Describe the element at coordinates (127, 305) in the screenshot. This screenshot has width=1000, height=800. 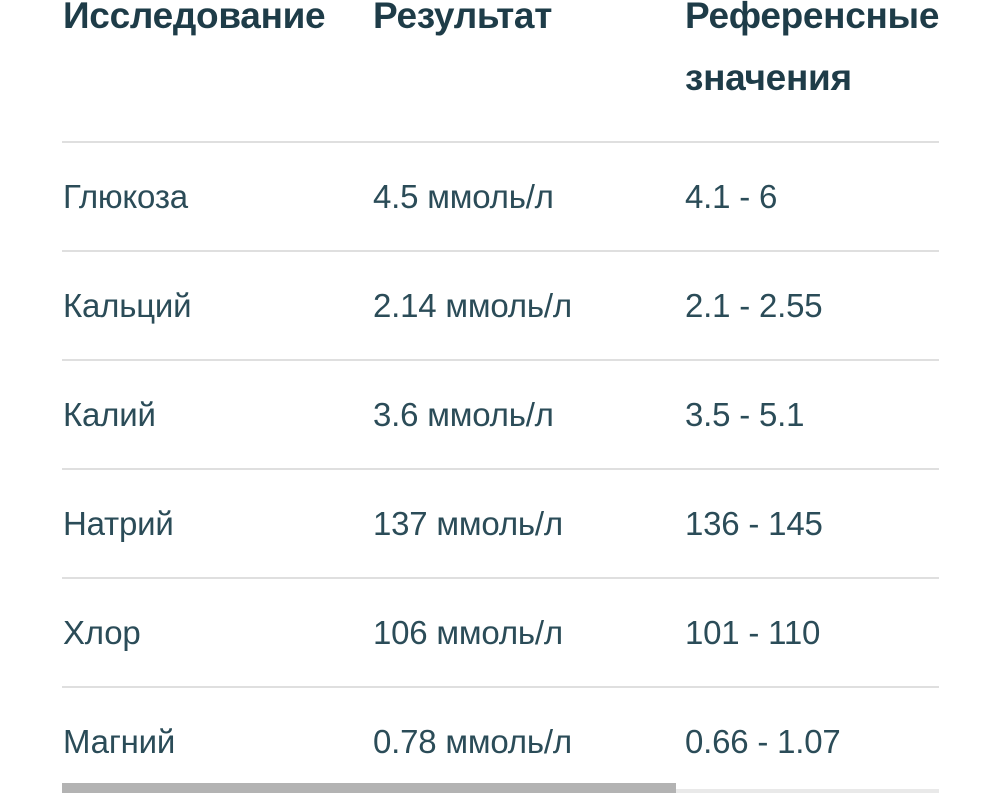
I see `test-name-cell: Кальций` at that location.